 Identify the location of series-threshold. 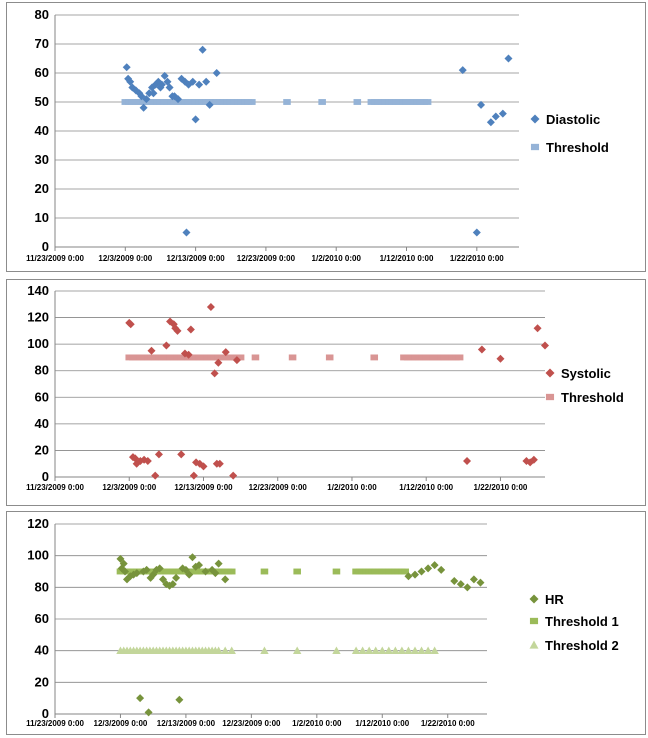
(294, 357).